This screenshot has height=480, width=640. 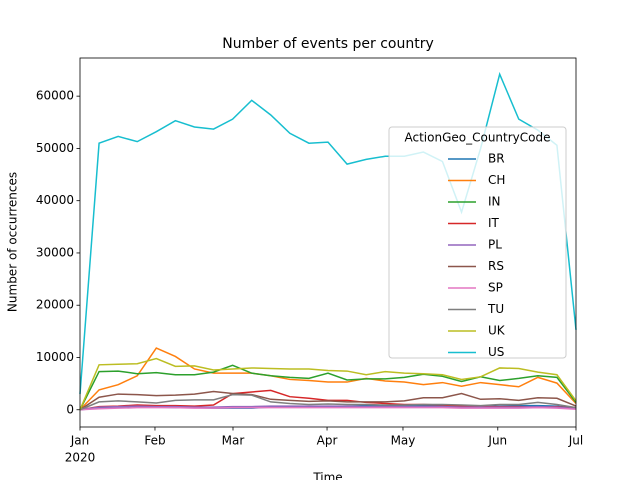 I want to click on legend-label: US, so click(x=496, y=352).